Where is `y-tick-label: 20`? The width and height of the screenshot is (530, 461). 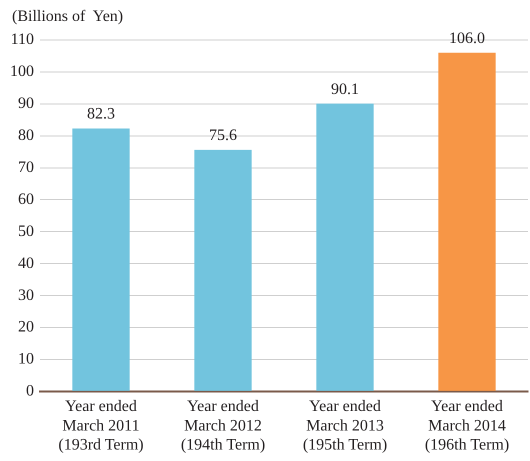
y-tick-label: 20 is located at coordinates (26, 327).